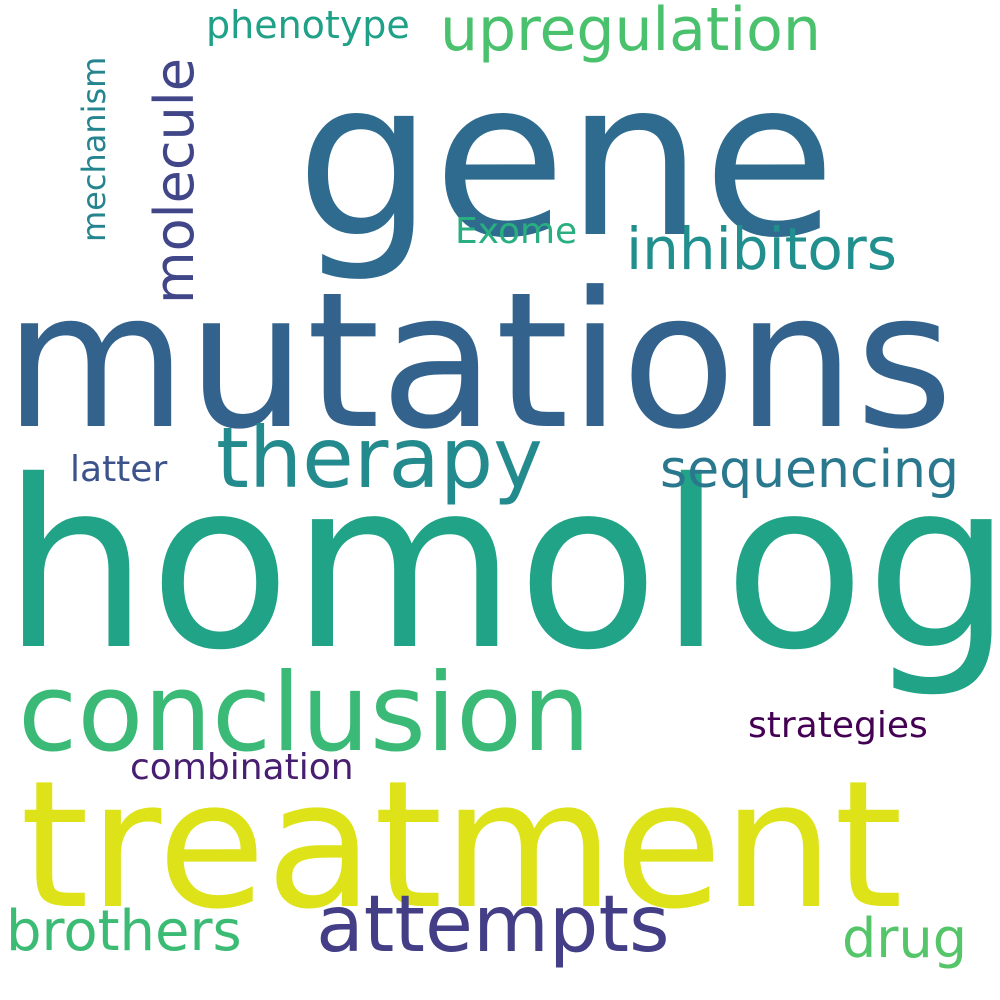 This screenshot has height=1000, width=1000. I want to click on word-combination: combination, so click(242, 767).